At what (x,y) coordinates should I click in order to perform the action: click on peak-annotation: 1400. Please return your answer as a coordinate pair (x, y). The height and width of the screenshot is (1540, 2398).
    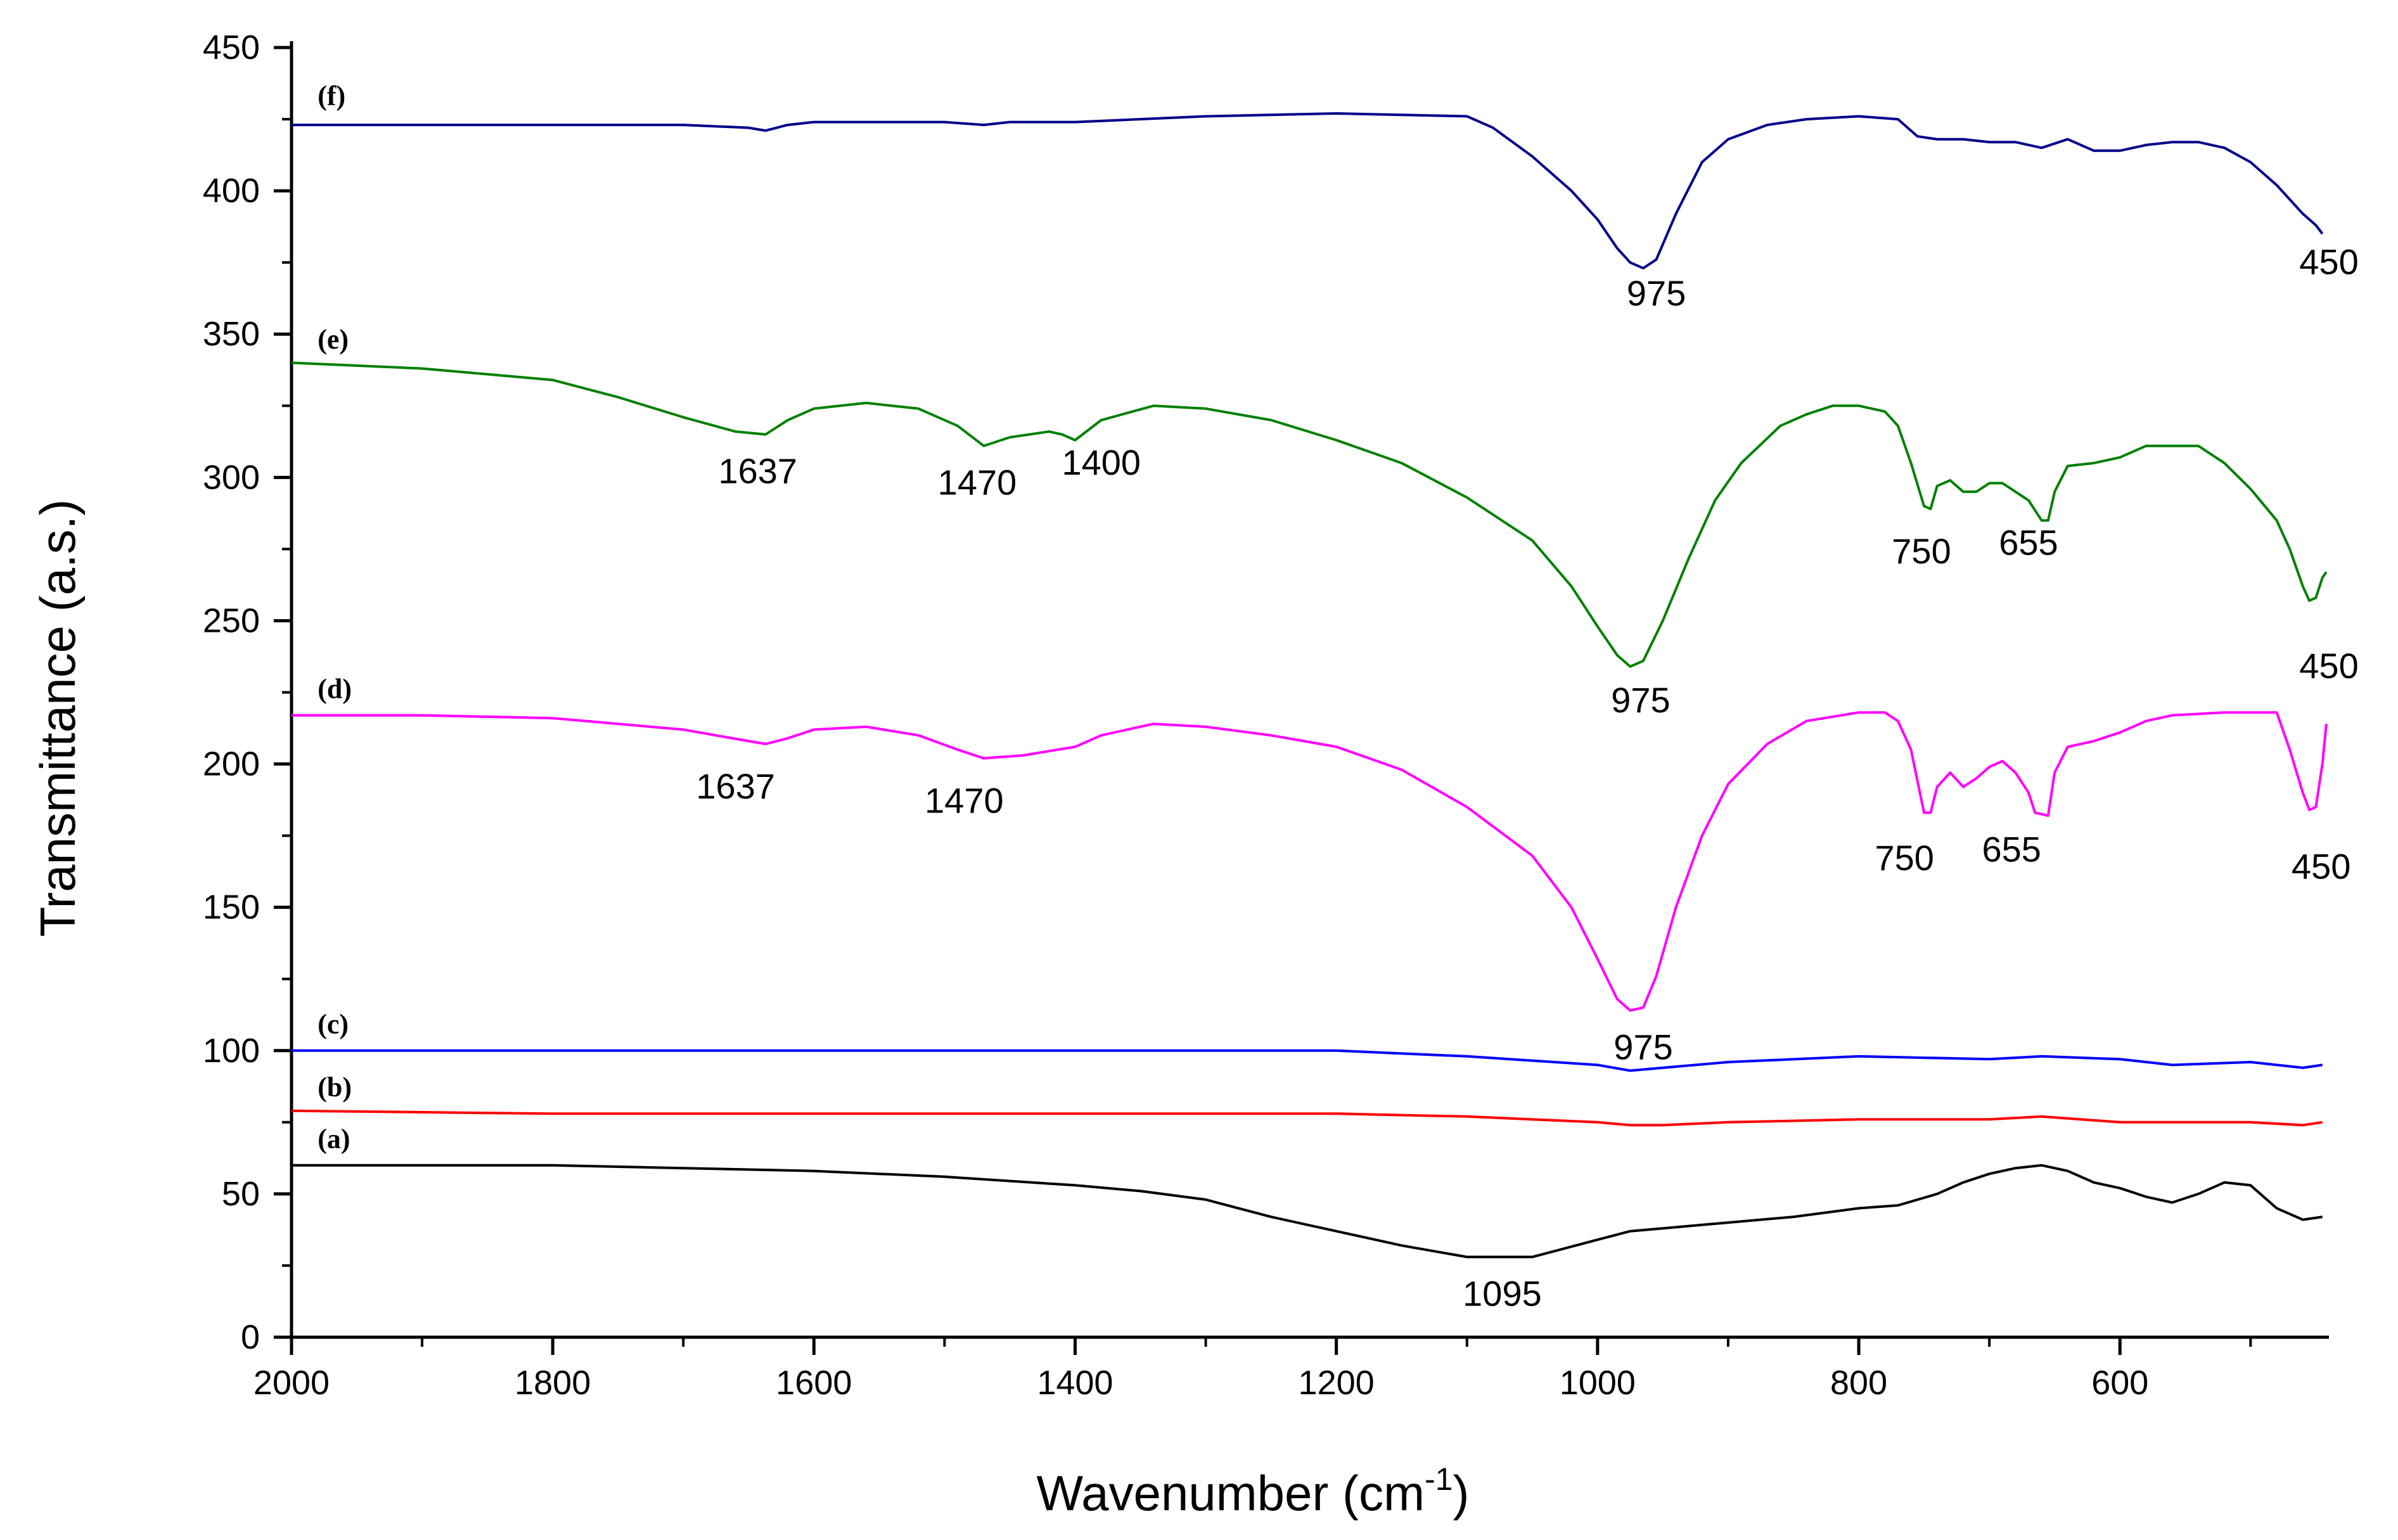
    Looking at the image, I should click on (1101, 462).